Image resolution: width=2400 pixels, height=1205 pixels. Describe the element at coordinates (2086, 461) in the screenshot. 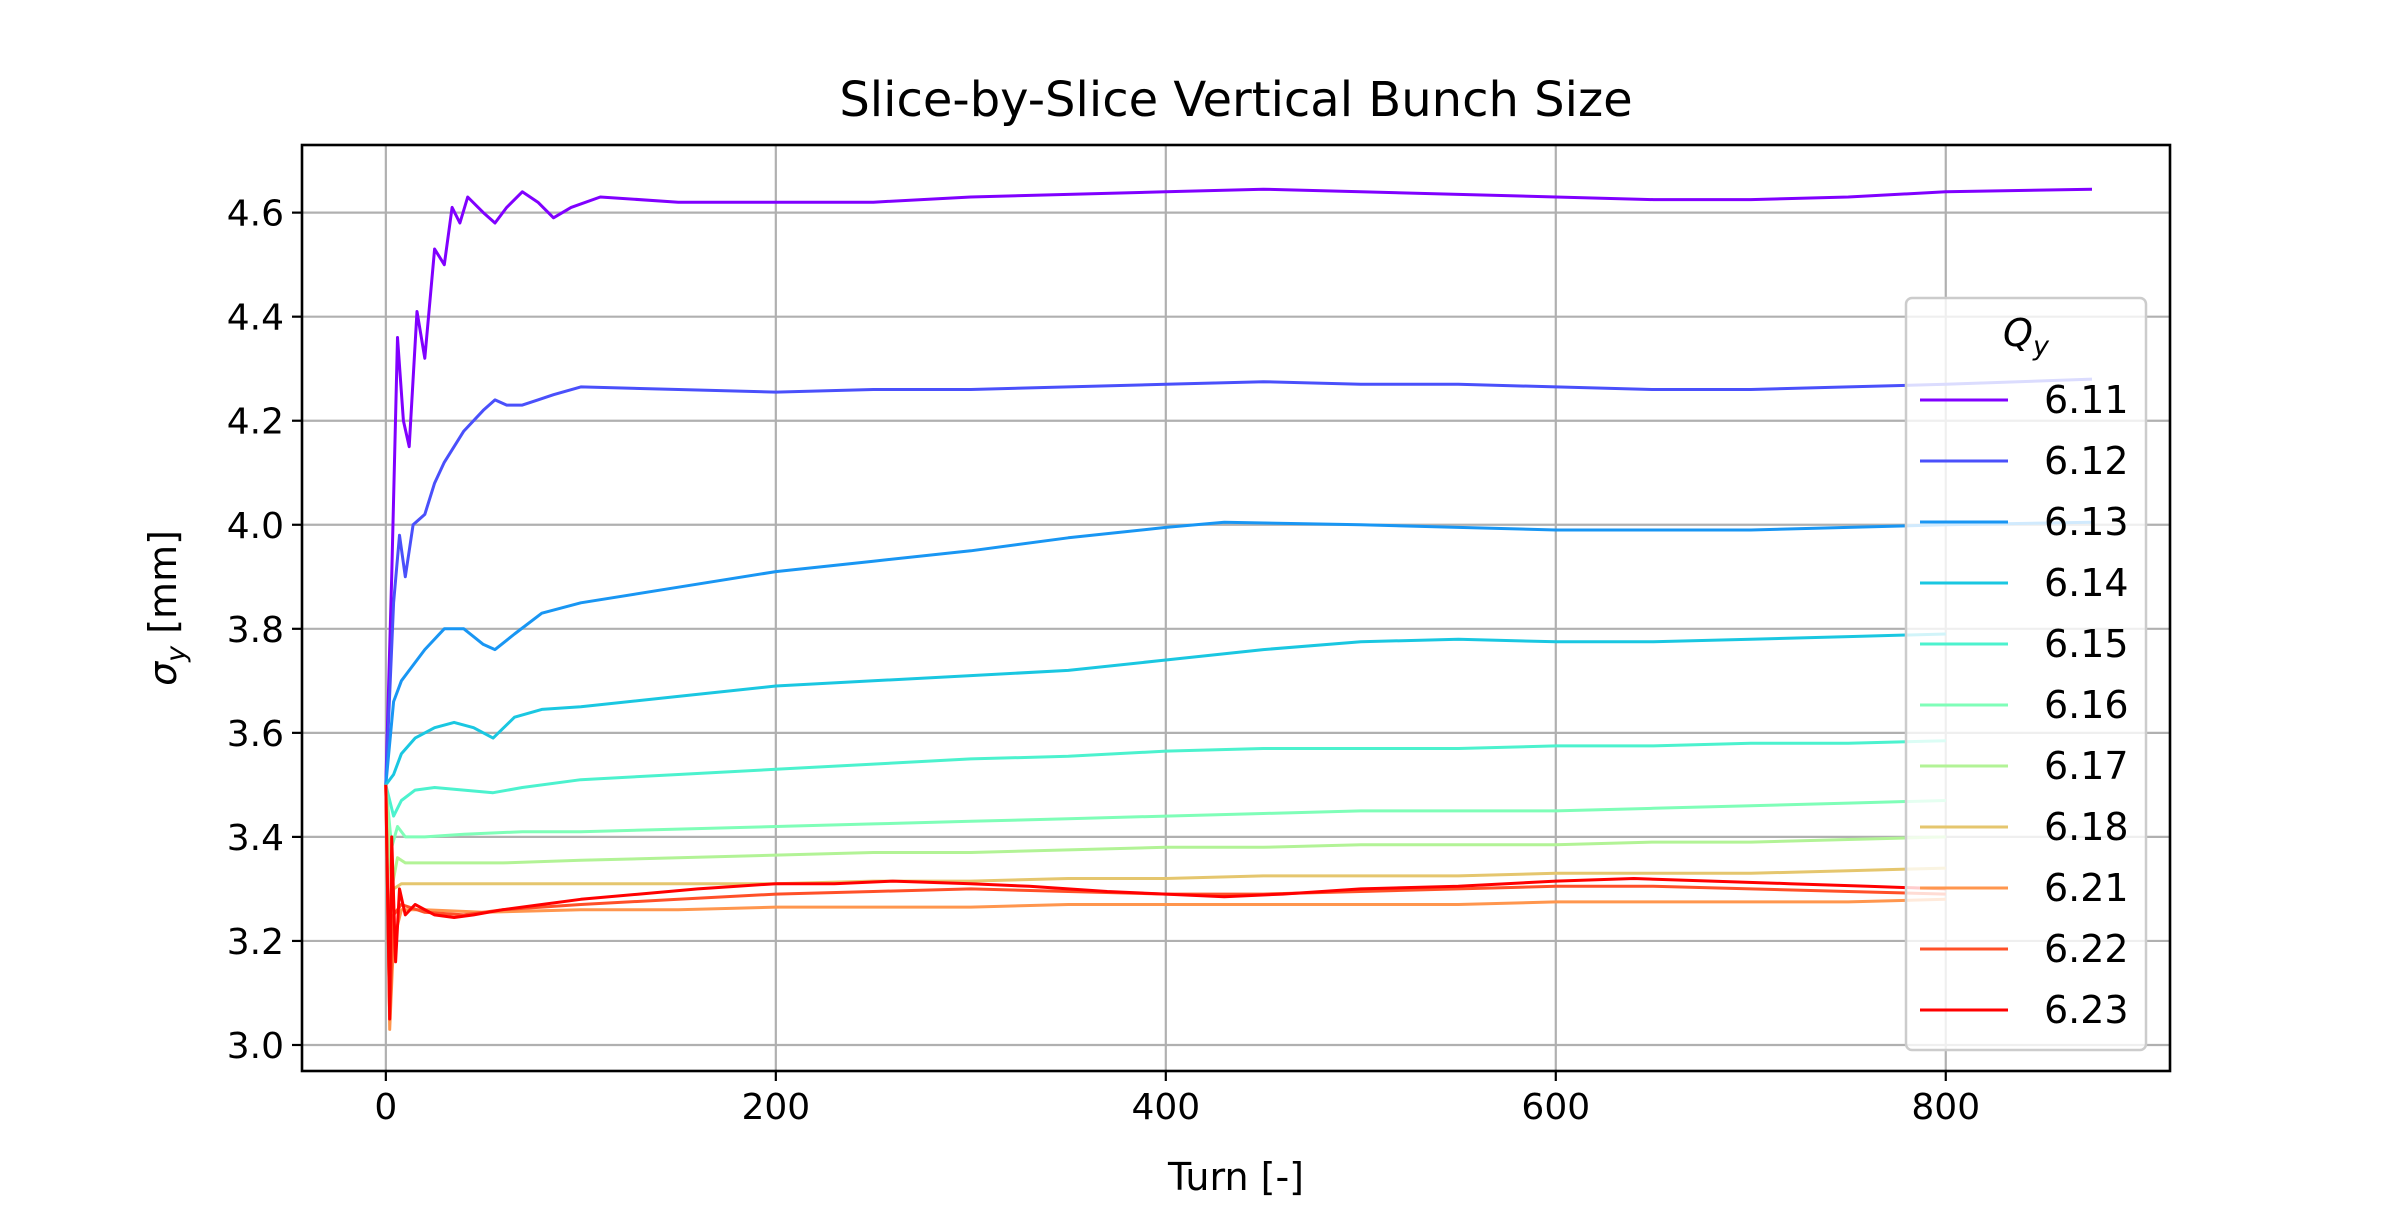

I see `legend-entry-label: 6.12` at that location.